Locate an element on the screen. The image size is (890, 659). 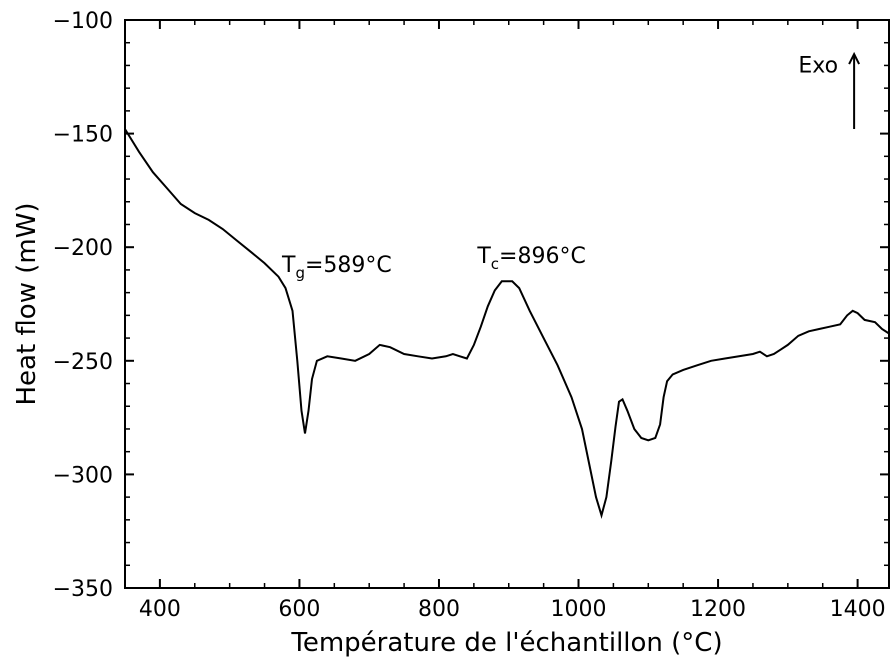
y-axis-title: Heat flow (mW) is located at coordinates (27, 303).